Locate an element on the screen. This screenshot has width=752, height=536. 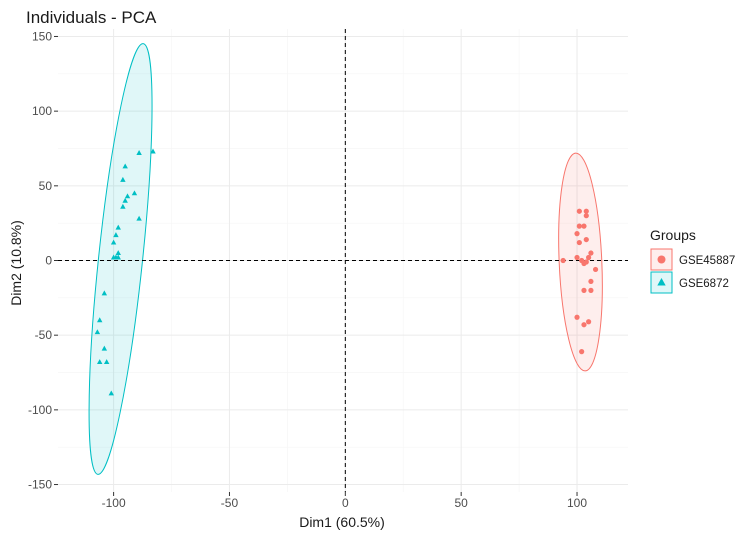
y-tick-label: 100 is located at coordinates (42, 111).